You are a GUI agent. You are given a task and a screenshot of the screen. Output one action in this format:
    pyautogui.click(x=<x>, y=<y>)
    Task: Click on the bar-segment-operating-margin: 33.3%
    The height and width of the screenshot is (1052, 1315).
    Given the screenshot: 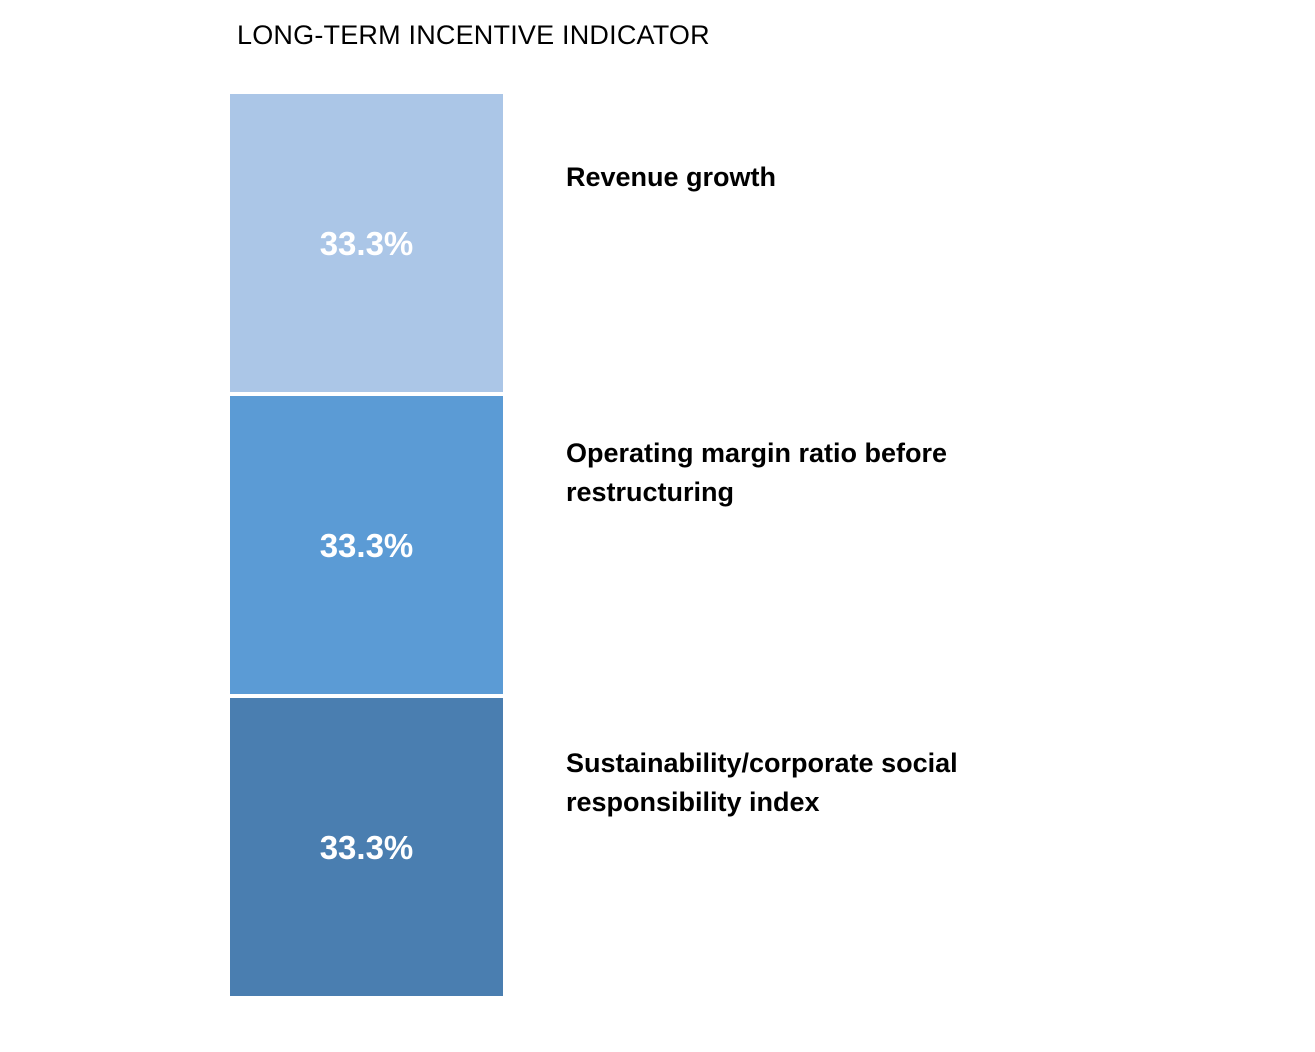 What is the action you would take?
    pyautogui.click(x=366, y=545)
    